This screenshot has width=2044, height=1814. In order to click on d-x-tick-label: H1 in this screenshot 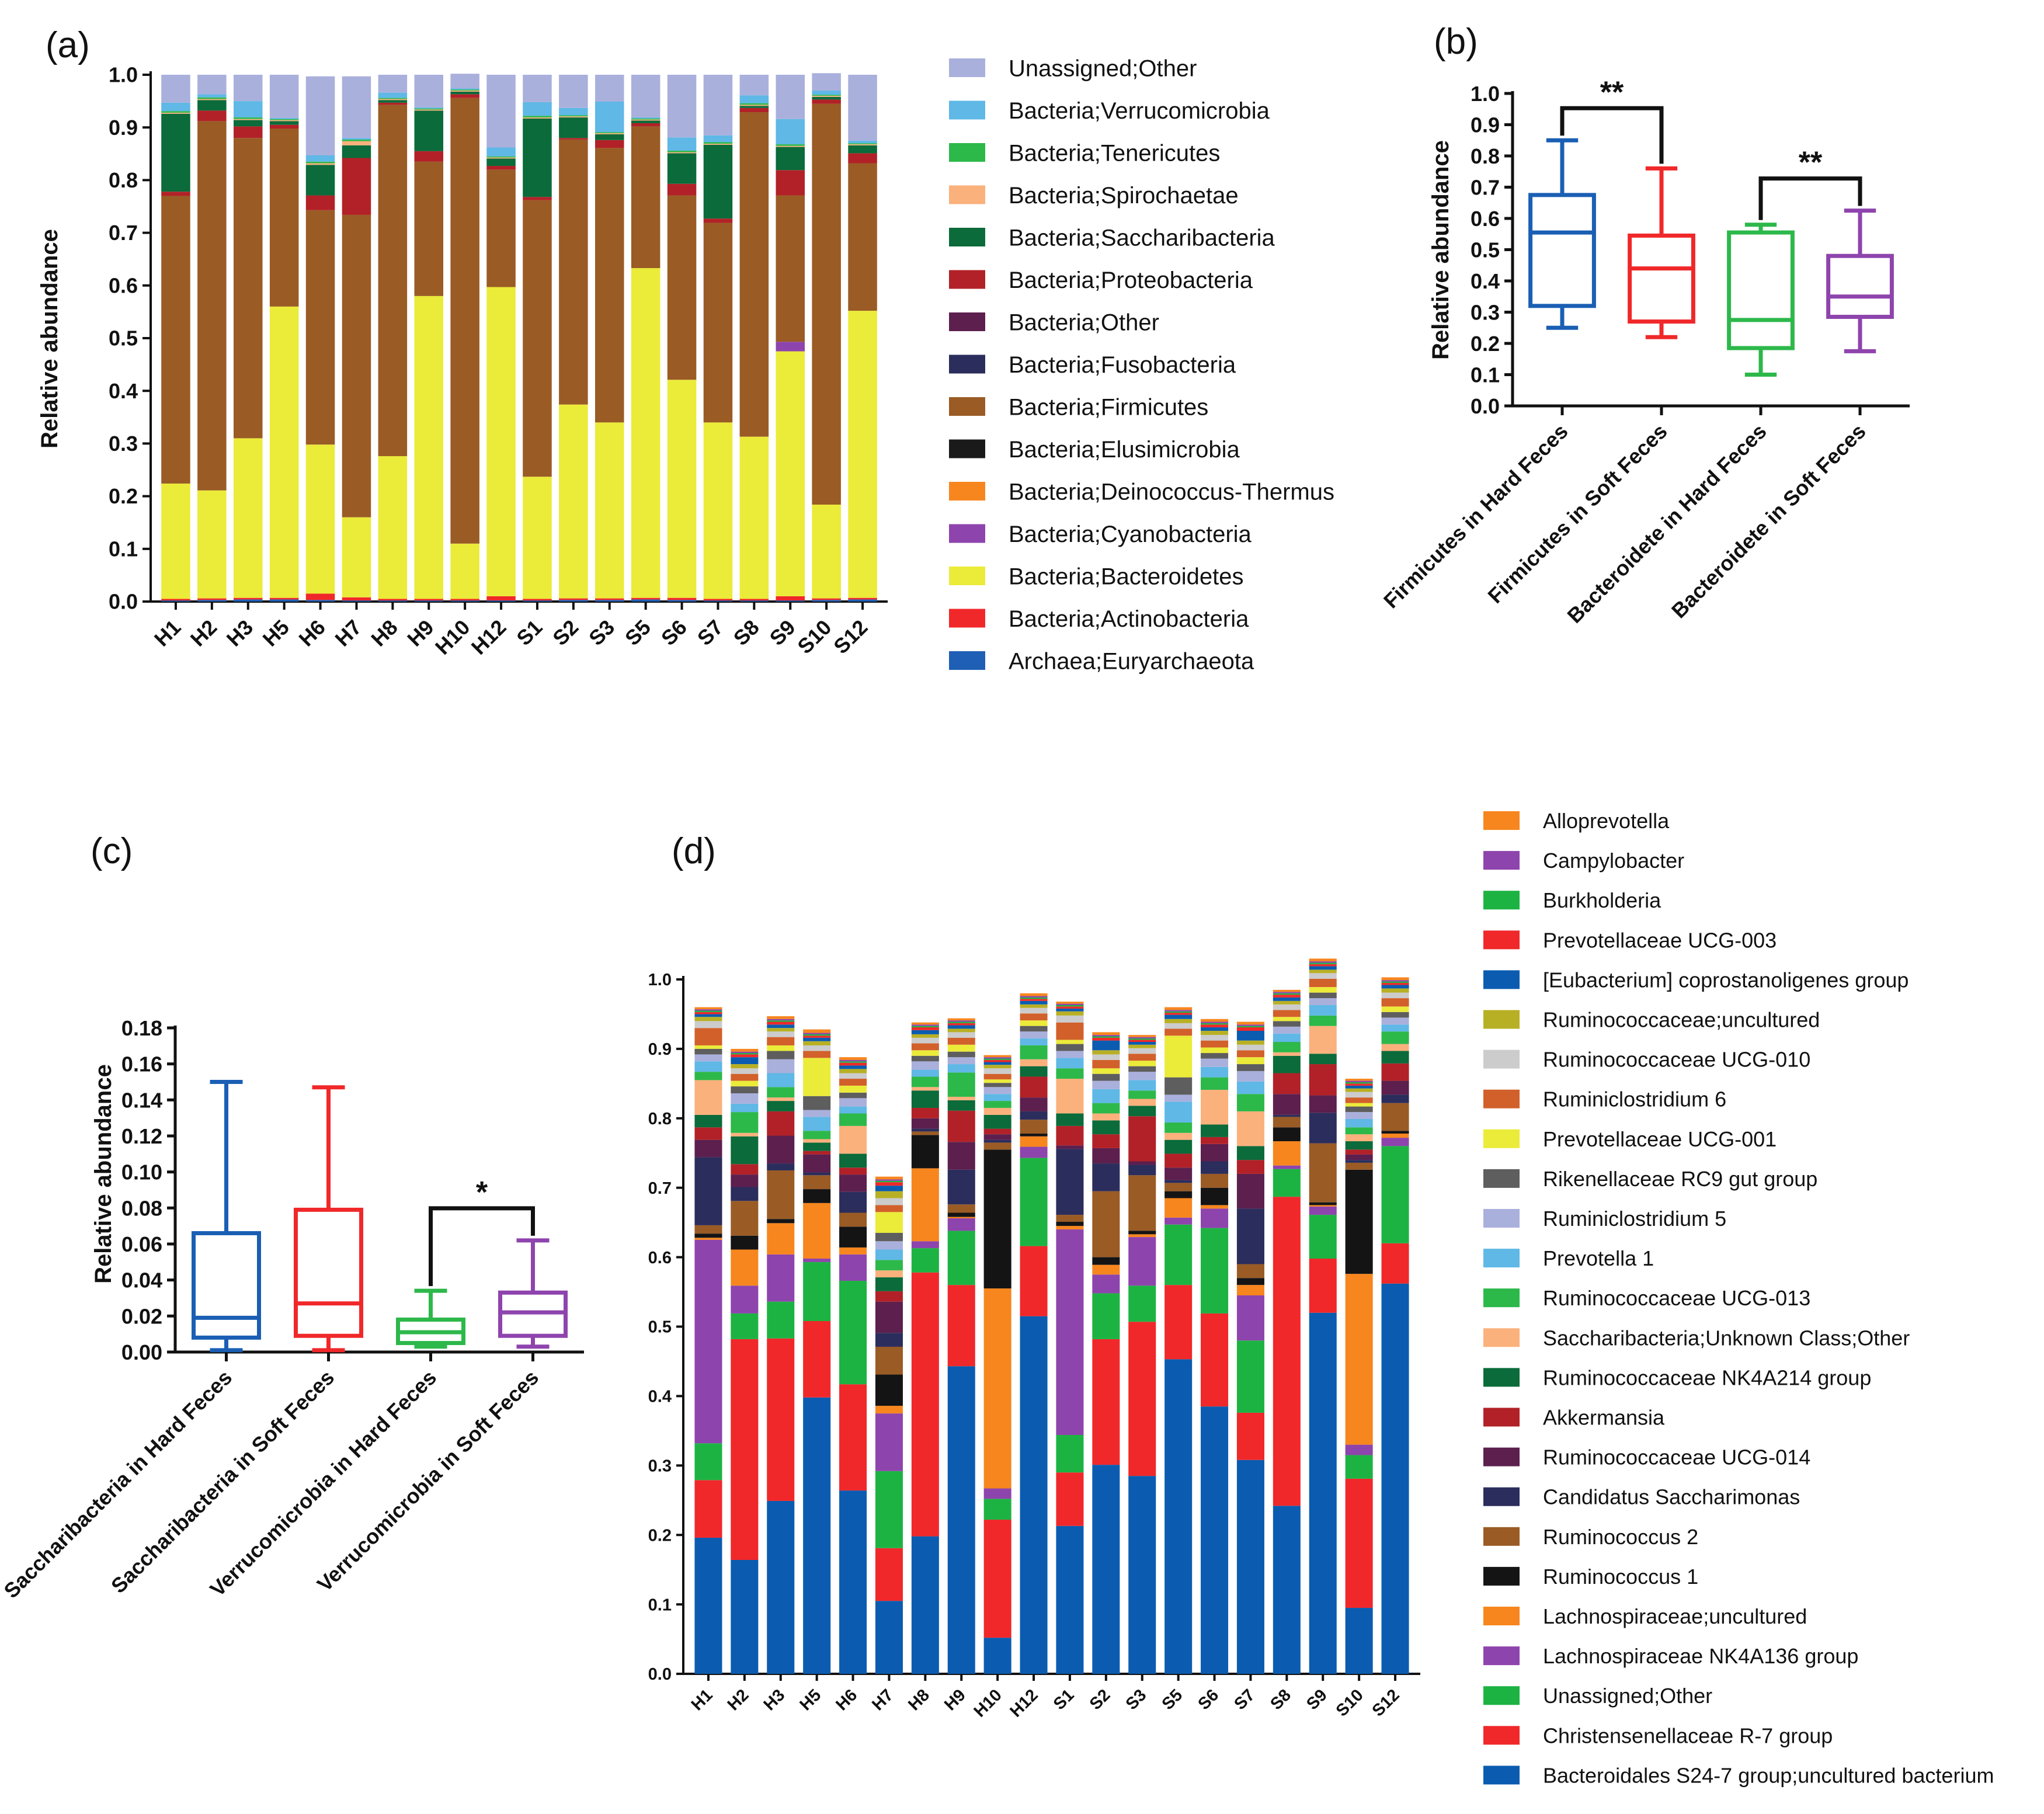, I will do `click(702, 1700)`.